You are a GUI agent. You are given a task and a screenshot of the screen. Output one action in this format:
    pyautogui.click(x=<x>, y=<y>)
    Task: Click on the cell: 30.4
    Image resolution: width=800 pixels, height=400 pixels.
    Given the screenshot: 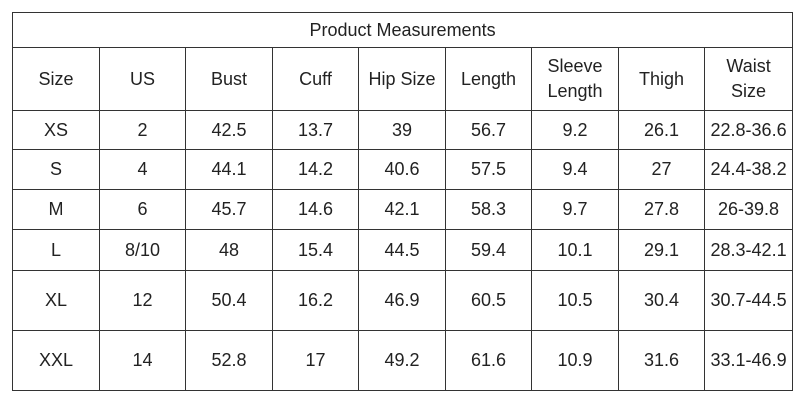 What is the action you would take?
    pyautogui.click(x=661, y=300)
    